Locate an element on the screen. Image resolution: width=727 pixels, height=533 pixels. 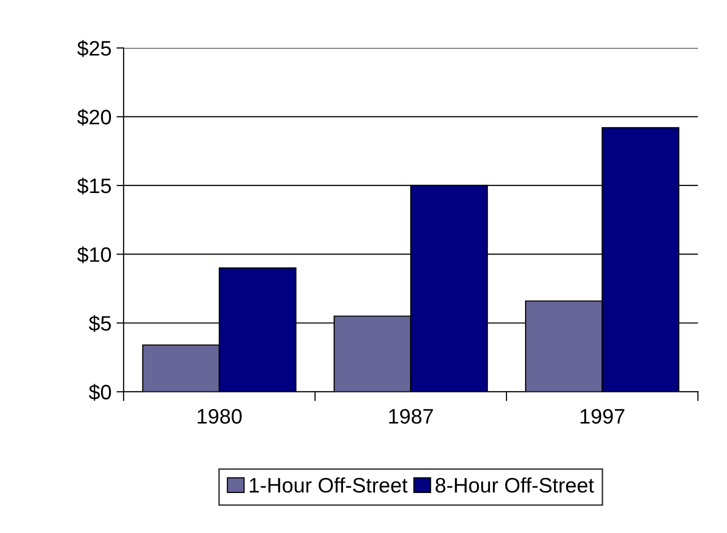
y-tick-label: $15 is located at coordinates (94, 186).